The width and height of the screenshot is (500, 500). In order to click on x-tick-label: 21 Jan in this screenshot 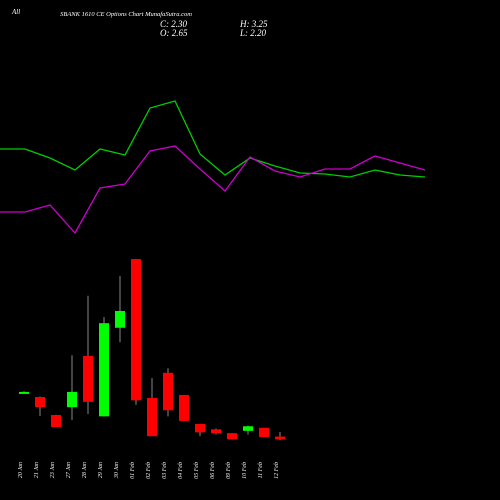, I will do `click(37, 470)`.